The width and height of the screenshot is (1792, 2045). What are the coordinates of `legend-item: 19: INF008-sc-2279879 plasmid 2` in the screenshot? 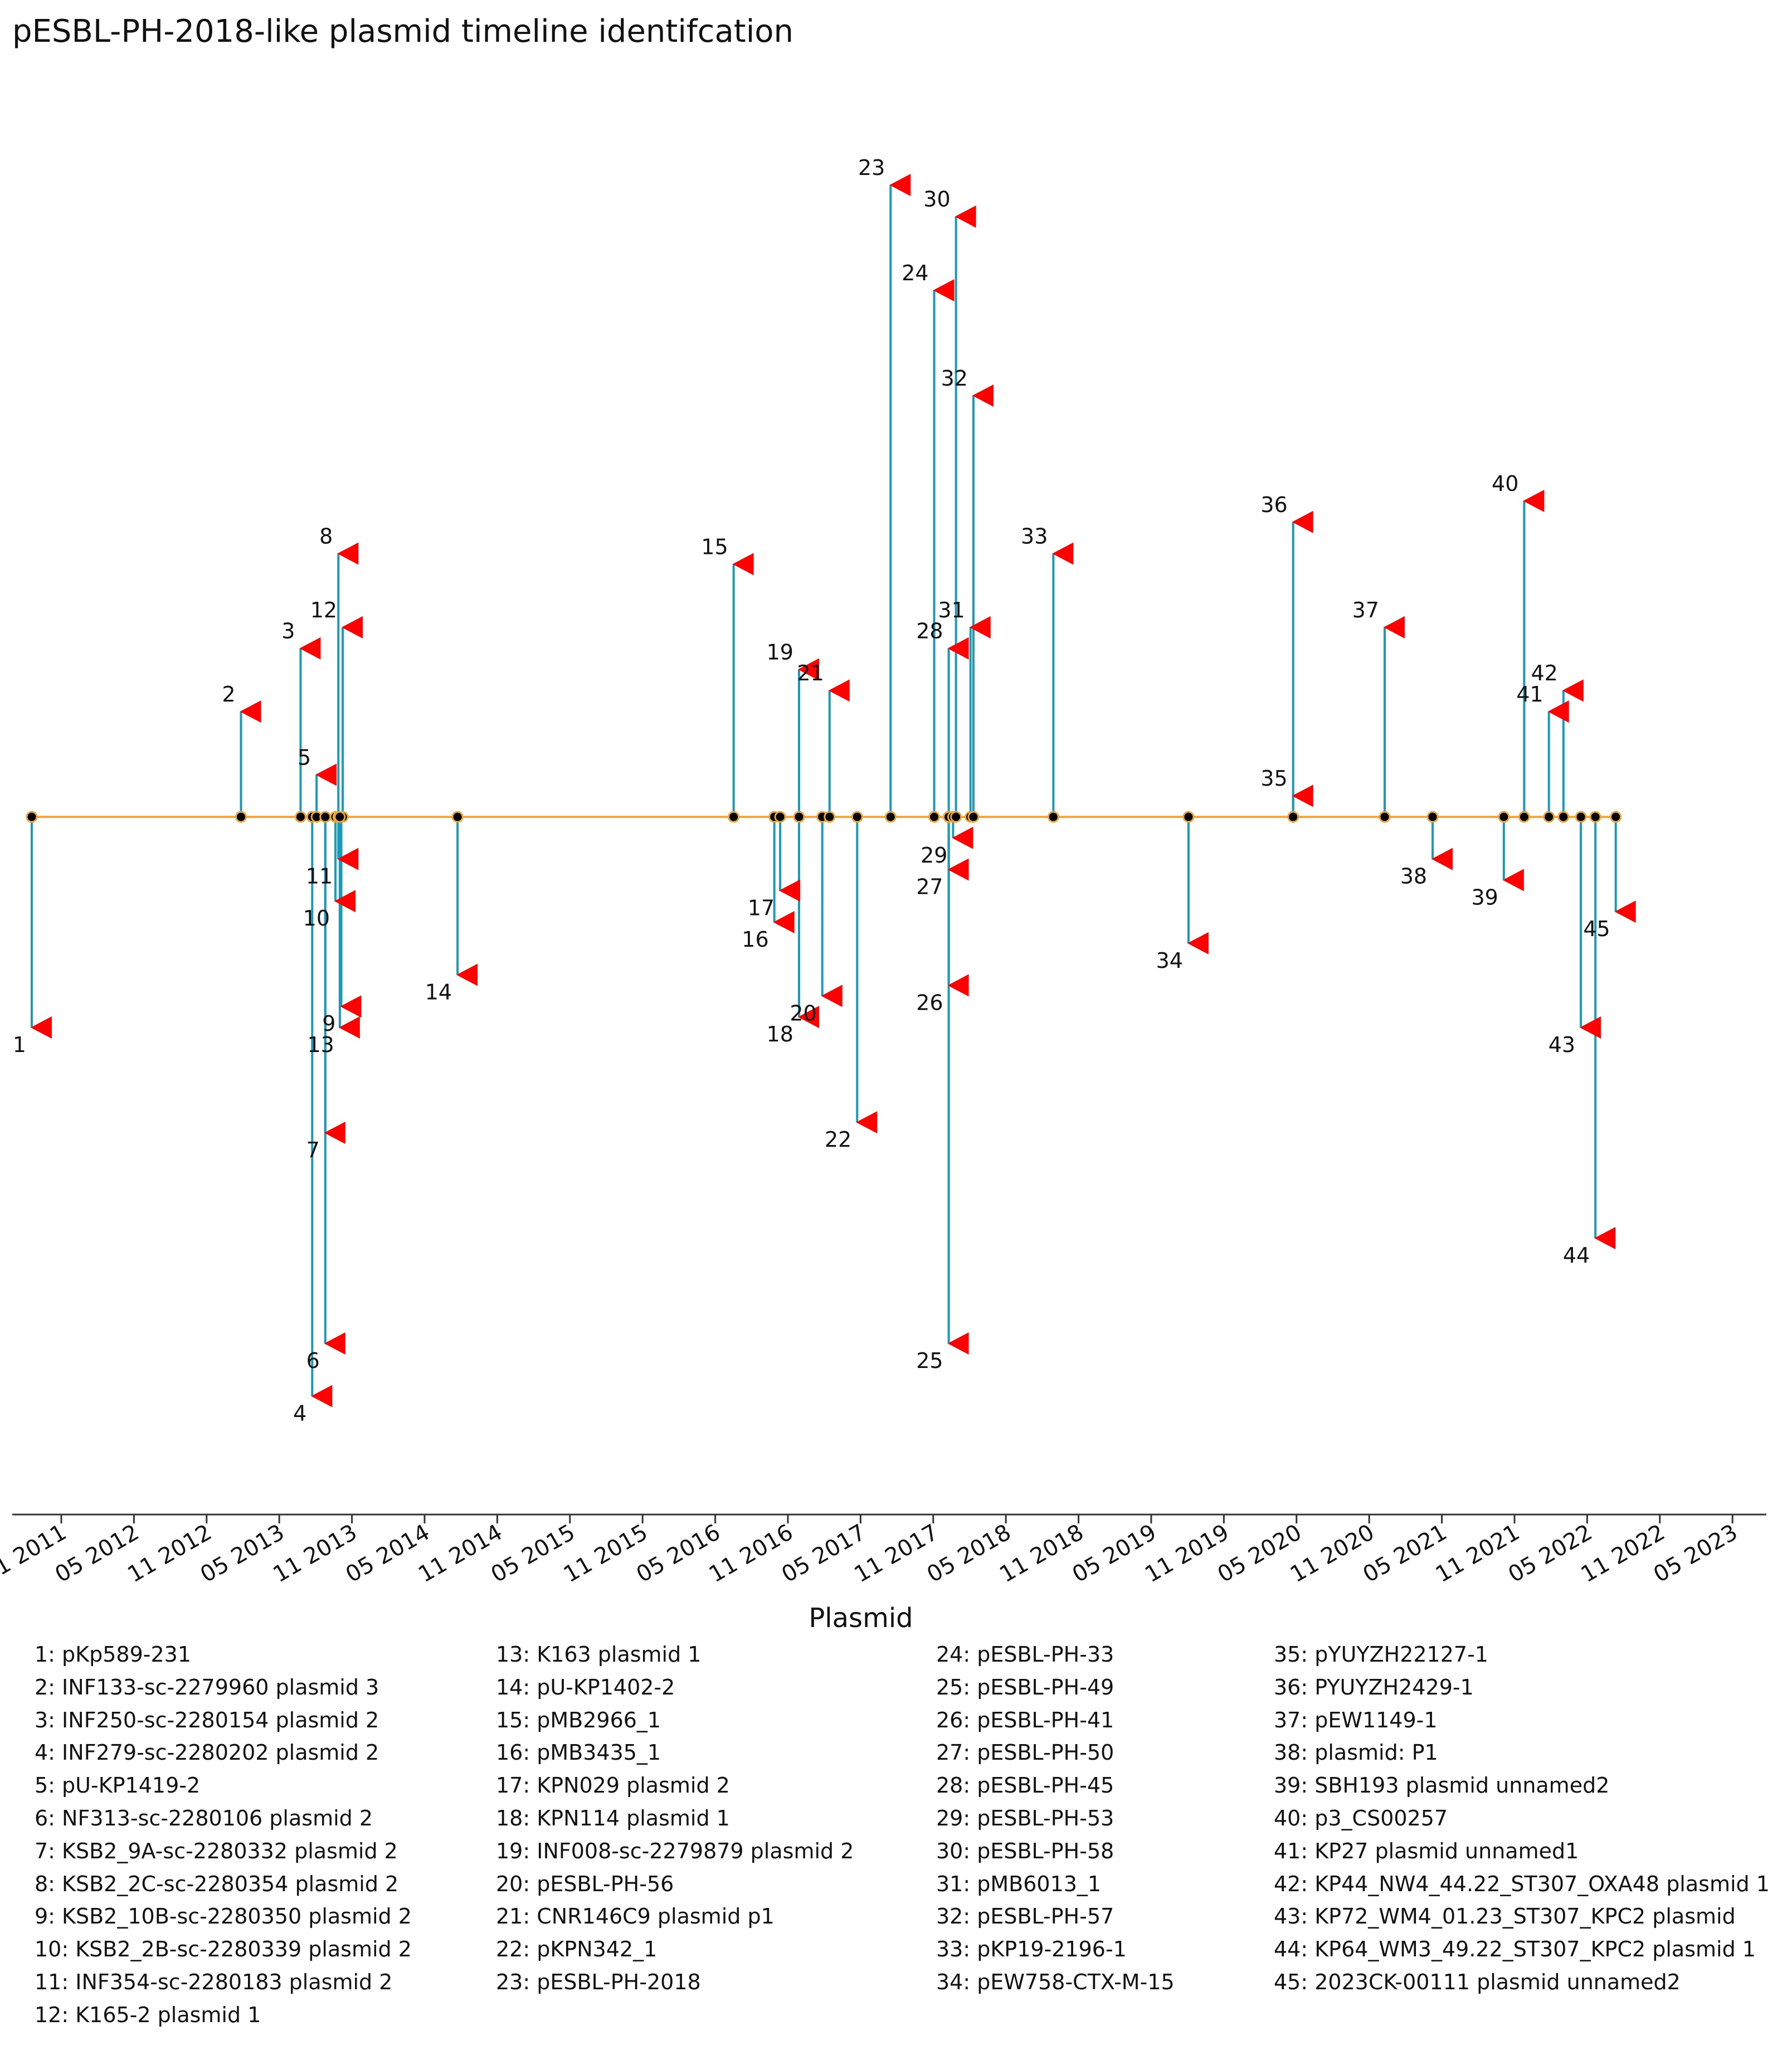 It's located at (675, 1850).